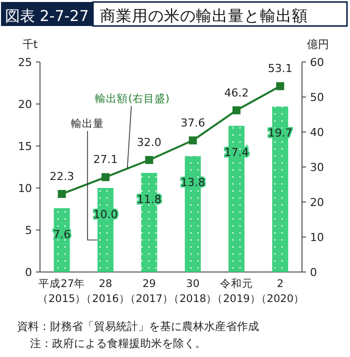 This screenshot has width=350, height=357. What do you see at coordinates (30, 44) in the screenshot?
I see `y-axis-title: 千t` at bounding box center [30, 44].